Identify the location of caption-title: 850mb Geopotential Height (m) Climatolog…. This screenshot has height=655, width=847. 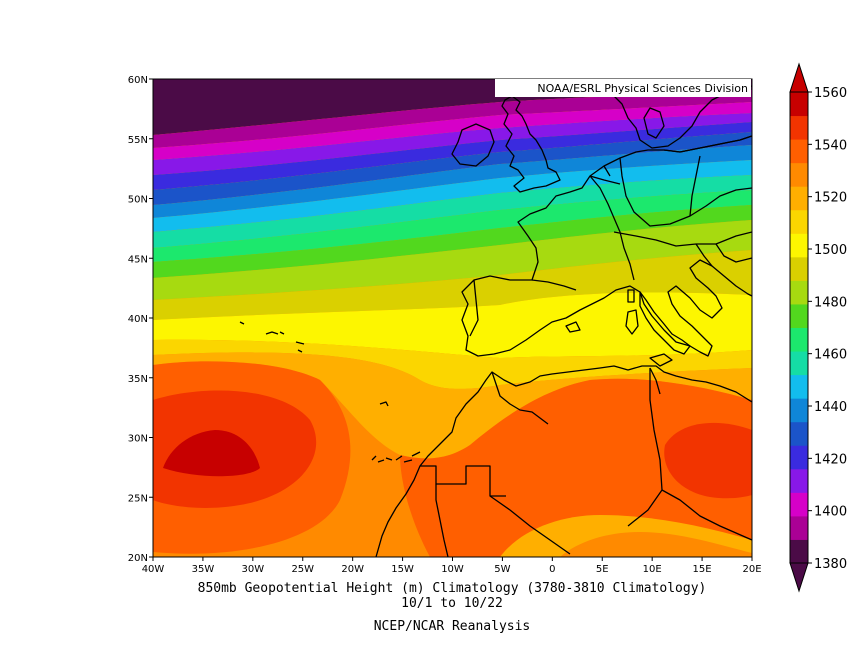
(452, 588).